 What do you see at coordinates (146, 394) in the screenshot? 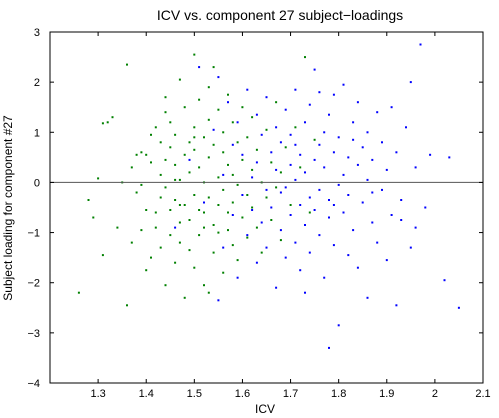
I see `x-tick-label: 1.4` at bounding box center [146, 394].